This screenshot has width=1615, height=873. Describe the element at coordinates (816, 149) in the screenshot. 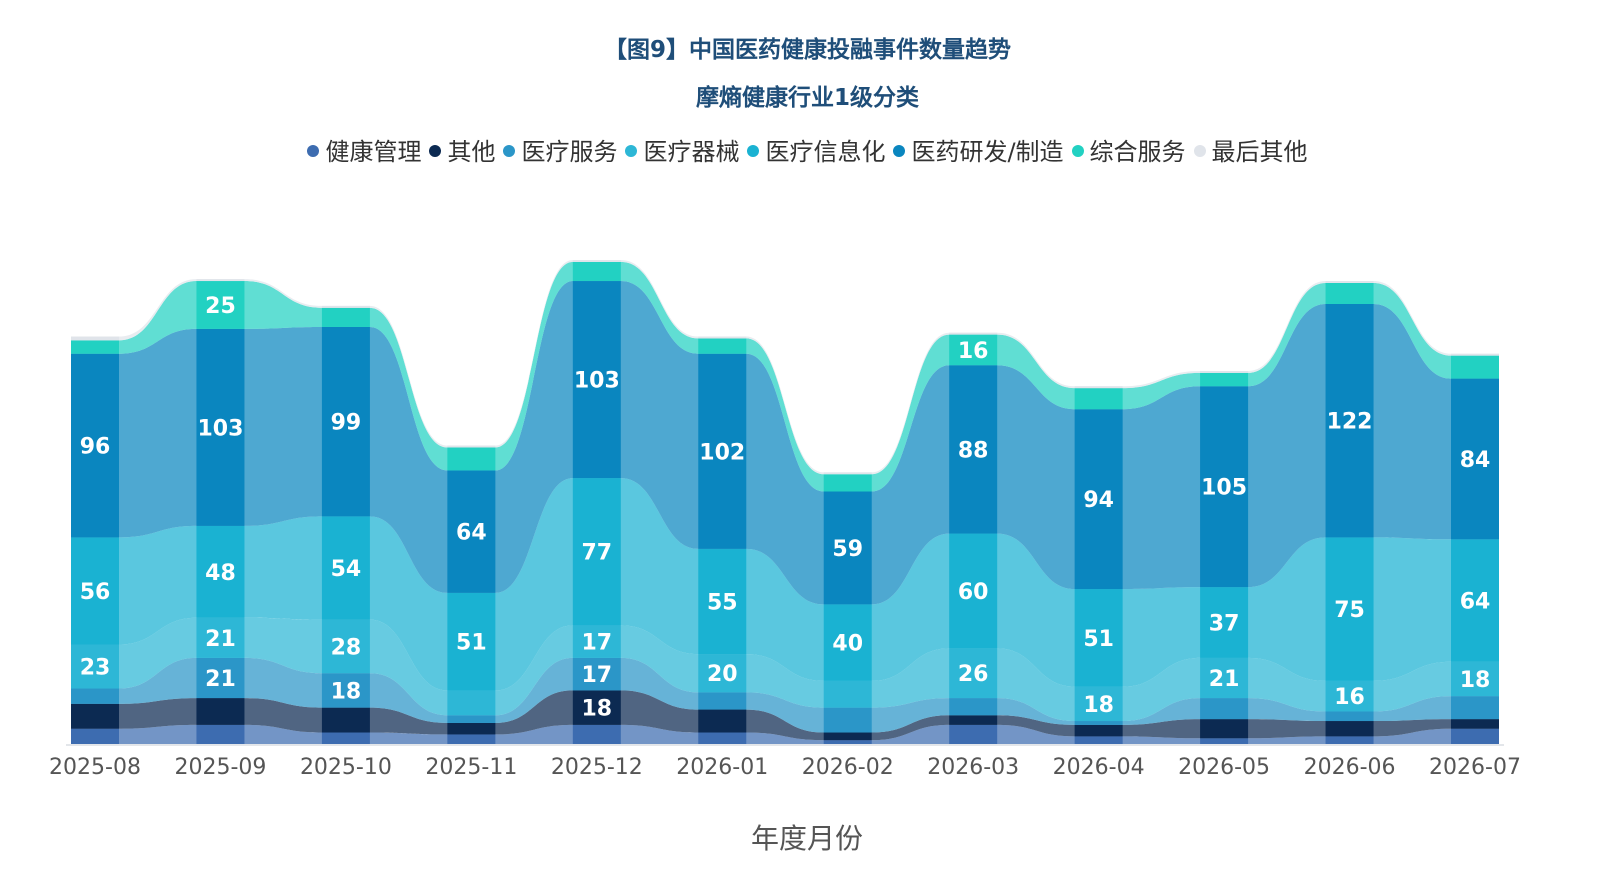

I see `legend-item: 医疗信息化` at that location.